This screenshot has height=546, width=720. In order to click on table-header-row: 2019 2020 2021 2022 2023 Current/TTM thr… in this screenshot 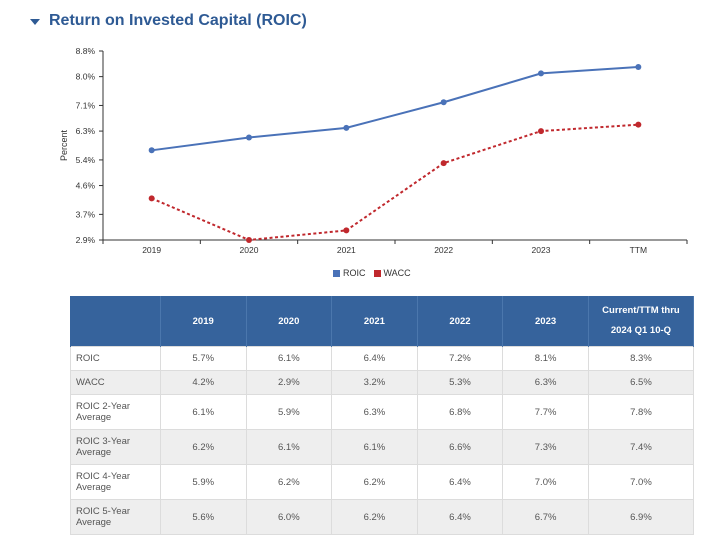, I will do `click(382, 321)`.